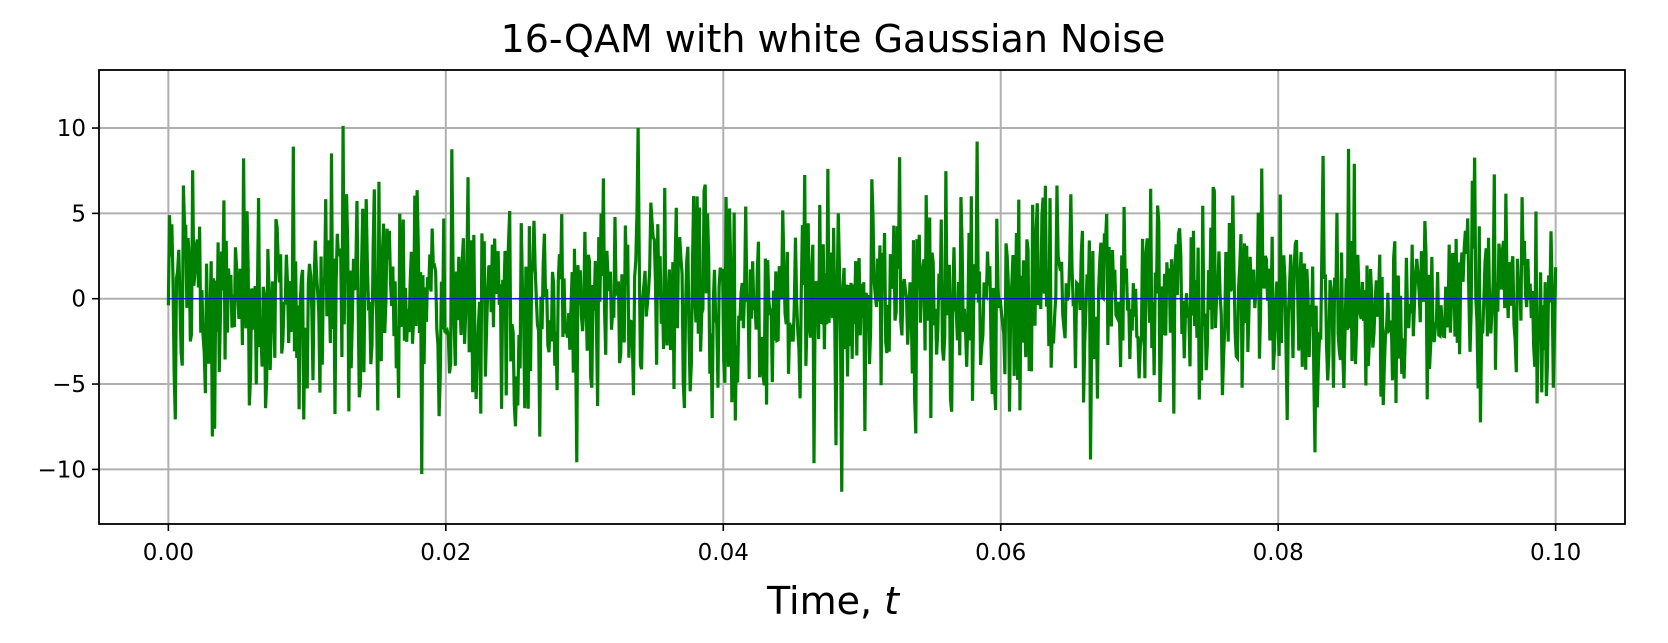  Describe the element at coordinates (1555, 553) in the screenshot. I see `x-tick-label: 0.10` at that location.